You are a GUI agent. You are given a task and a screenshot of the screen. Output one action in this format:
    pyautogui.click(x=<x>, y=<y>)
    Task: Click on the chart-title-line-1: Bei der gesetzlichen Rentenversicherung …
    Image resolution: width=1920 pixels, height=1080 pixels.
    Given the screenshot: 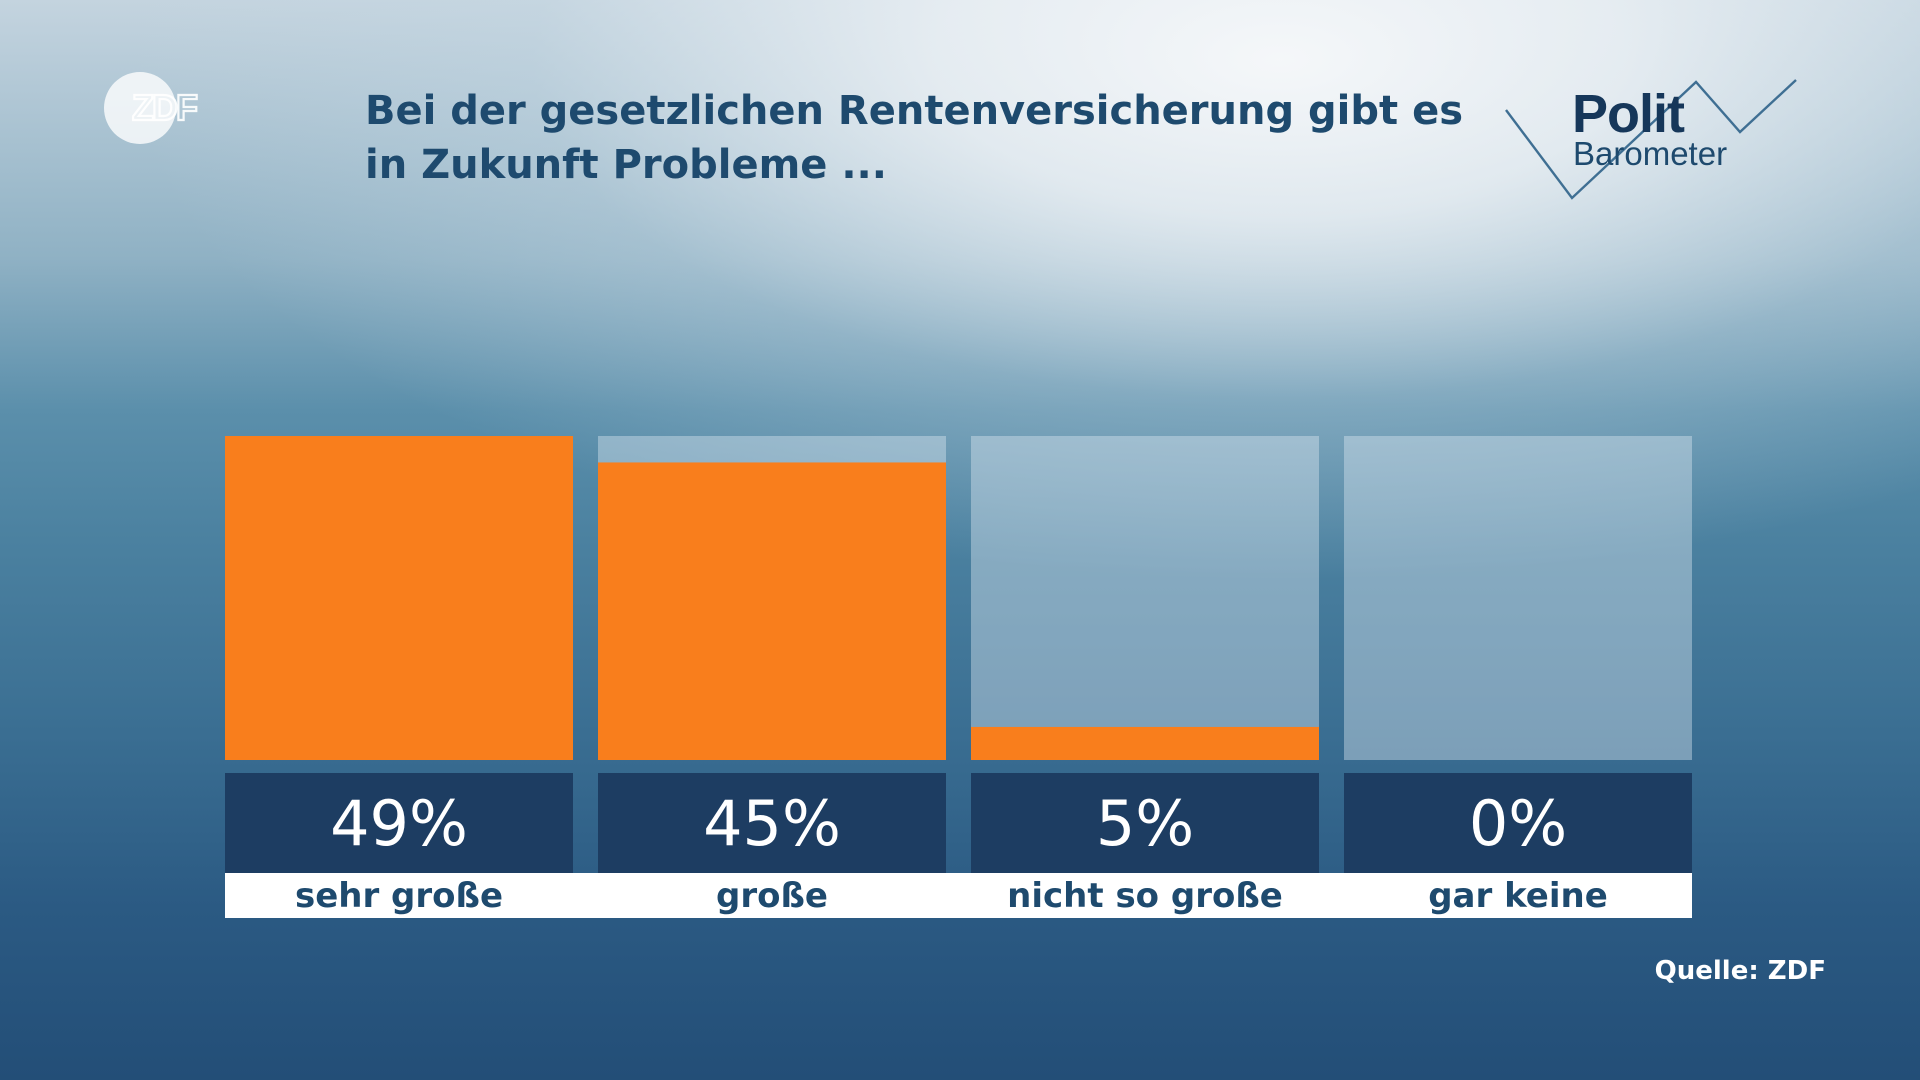 What is the action you would take?
    pyautogui.click(x=914, y=111)
    